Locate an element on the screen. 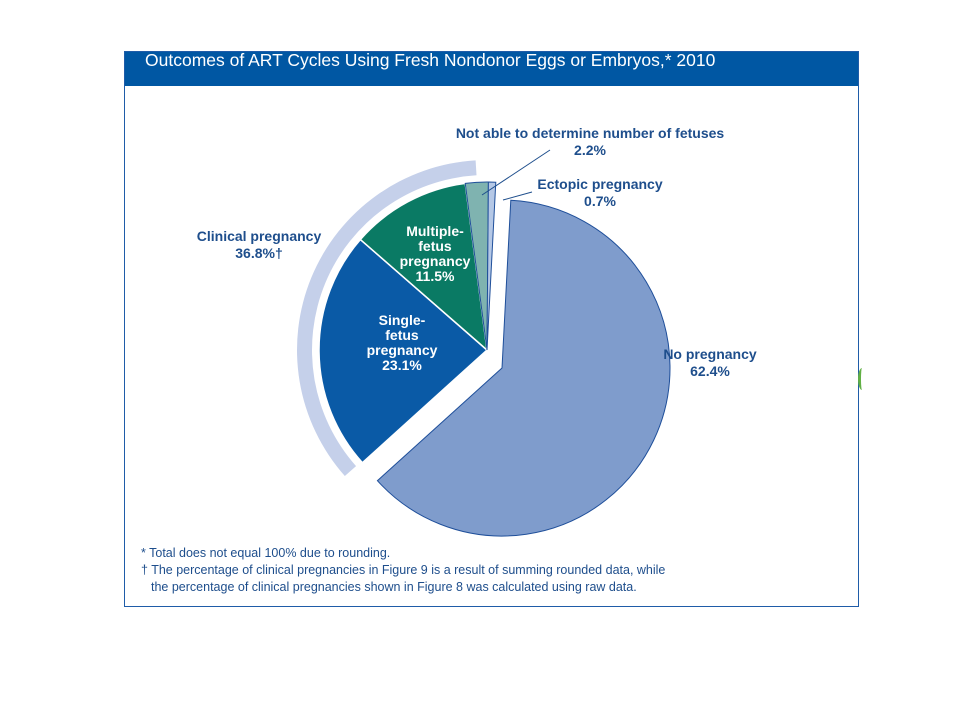  leader-line-not-able is located at coordinates (516, 172).